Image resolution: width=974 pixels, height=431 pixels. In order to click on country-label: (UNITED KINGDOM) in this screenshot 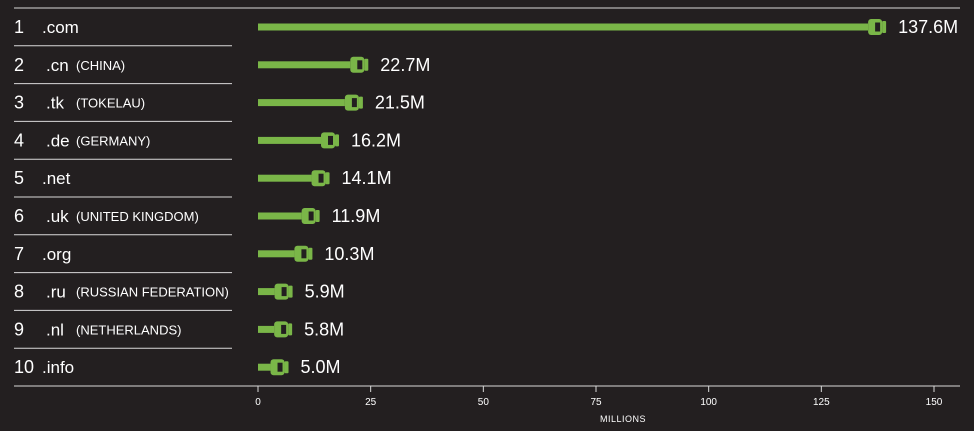, I will do `click(137, 216)`.